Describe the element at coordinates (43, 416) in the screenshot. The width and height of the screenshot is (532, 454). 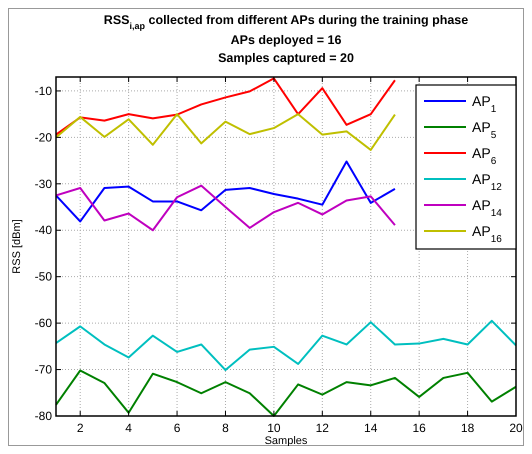
I see `y-tick-label: -80` at that location.